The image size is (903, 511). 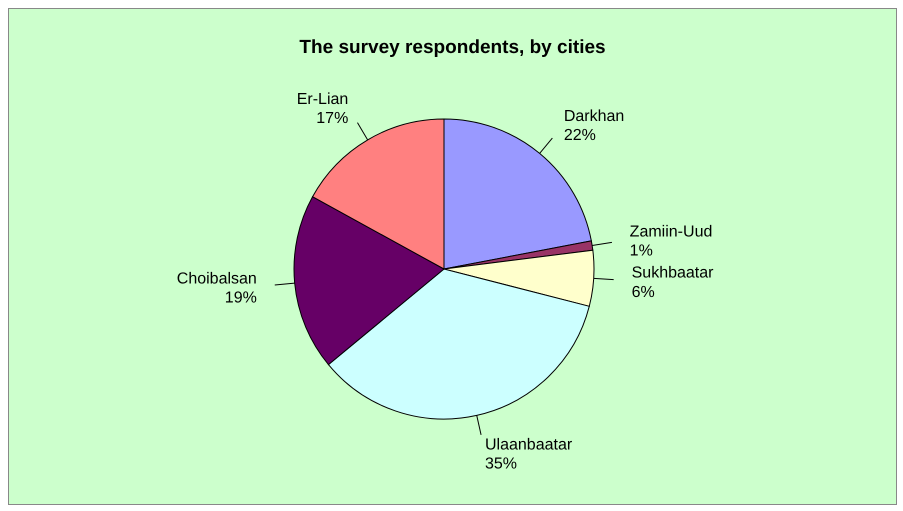 What do you see at coordinates (643, 292) in the screenshot?
I see `data-label: 6%` at bounding box center [643, 292].